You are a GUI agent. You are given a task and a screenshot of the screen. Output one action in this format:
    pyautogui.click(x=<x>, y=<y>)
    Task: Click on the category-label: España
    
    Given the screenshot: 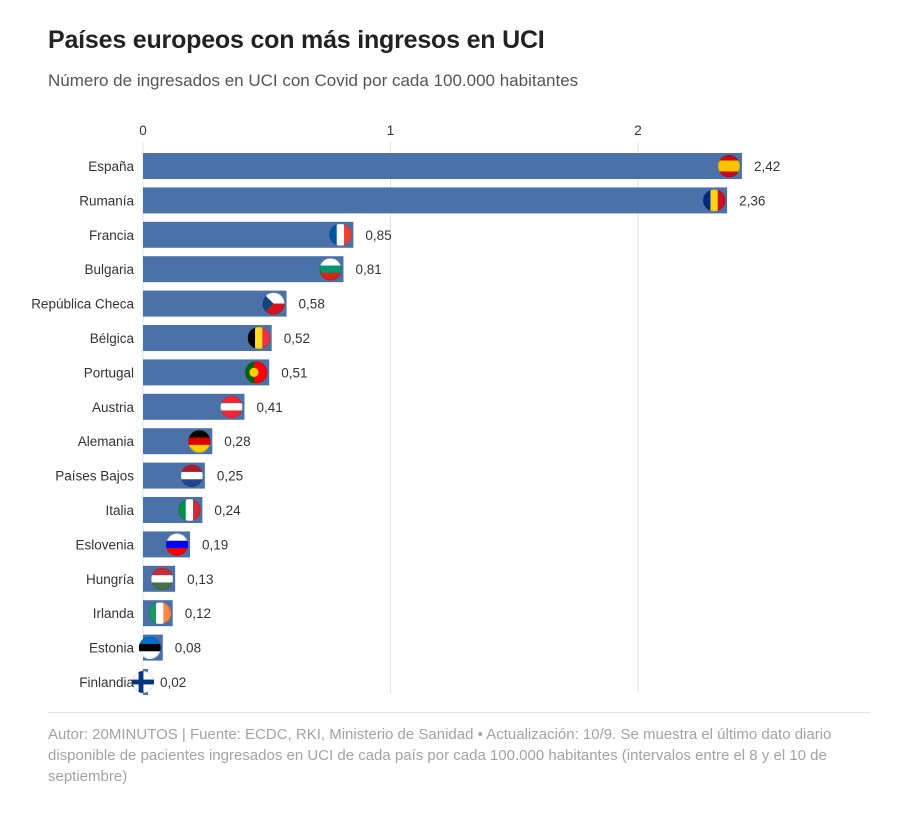 What is the action you would take?
    pyautogui.click(x=111, y=166)
    